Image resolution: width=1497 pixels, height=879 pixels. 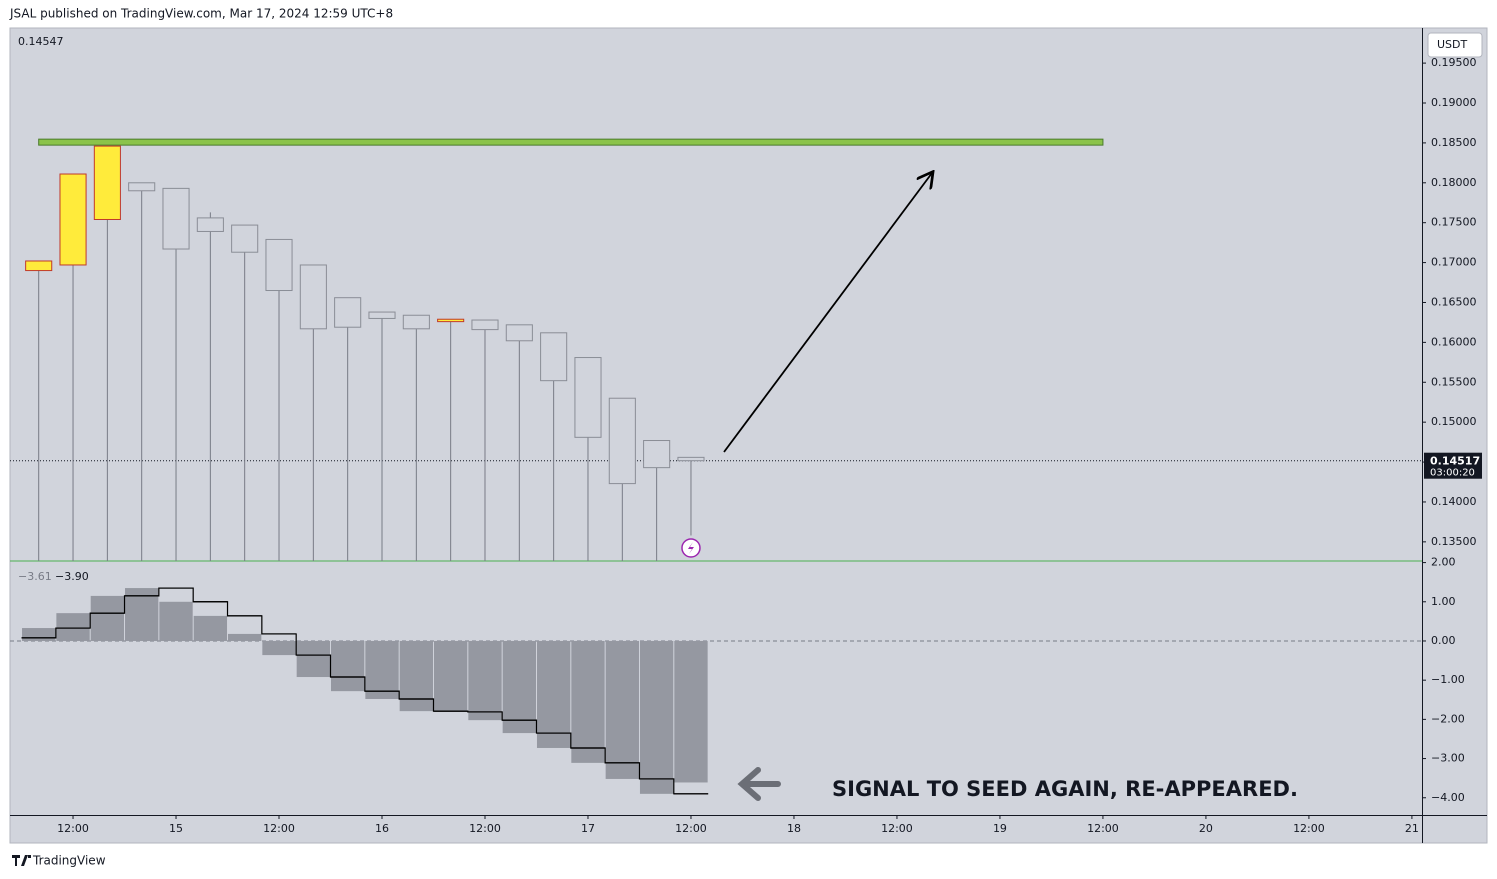 I want to click on currency-box, so click(x=1455, y=45).